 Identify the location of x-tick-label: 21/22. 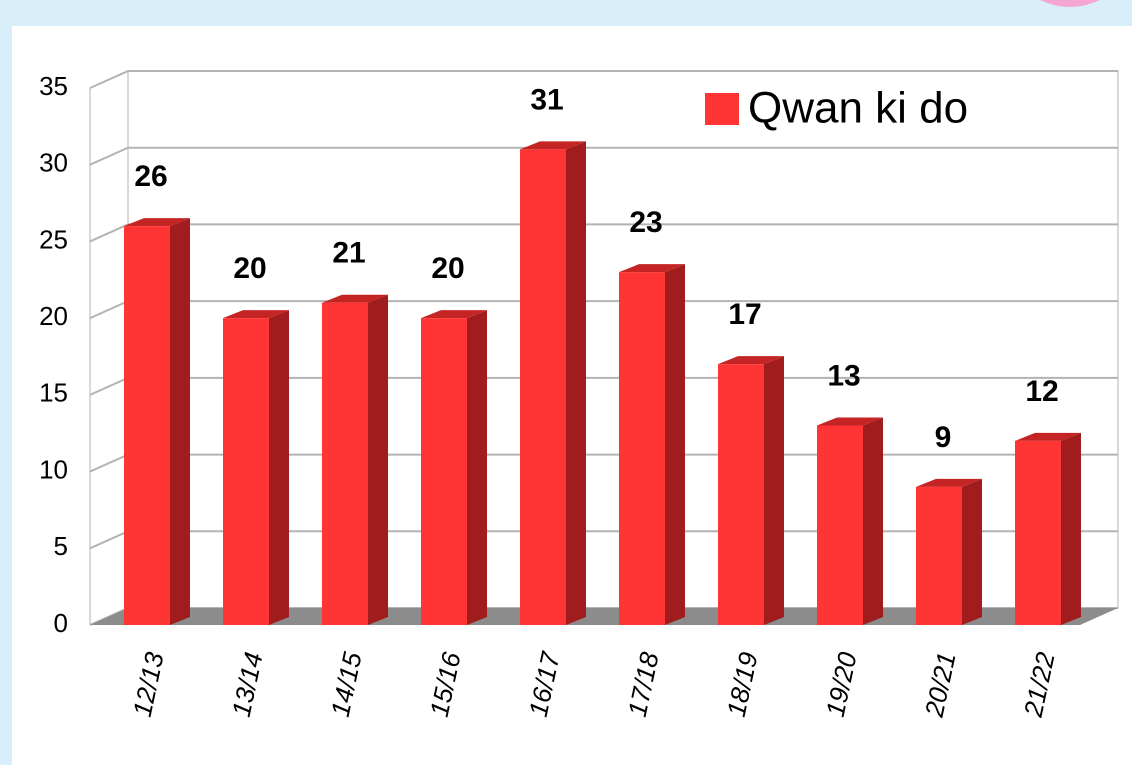
(1039, 684).